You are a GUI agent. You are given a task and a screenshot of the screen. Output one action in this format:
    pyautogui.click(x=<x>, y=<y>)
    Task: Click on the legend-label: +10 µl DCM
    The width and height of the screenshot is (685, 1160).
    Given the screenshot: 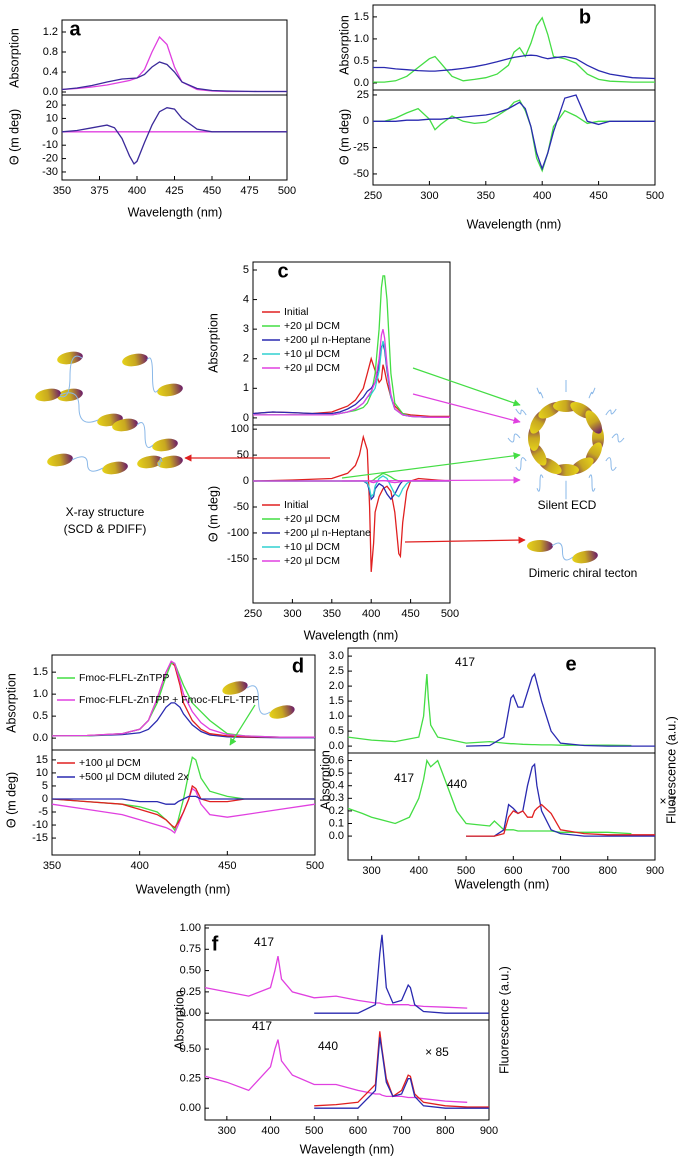 What is the action you would take?
    pyautogui.click(x=312, y=547)
    